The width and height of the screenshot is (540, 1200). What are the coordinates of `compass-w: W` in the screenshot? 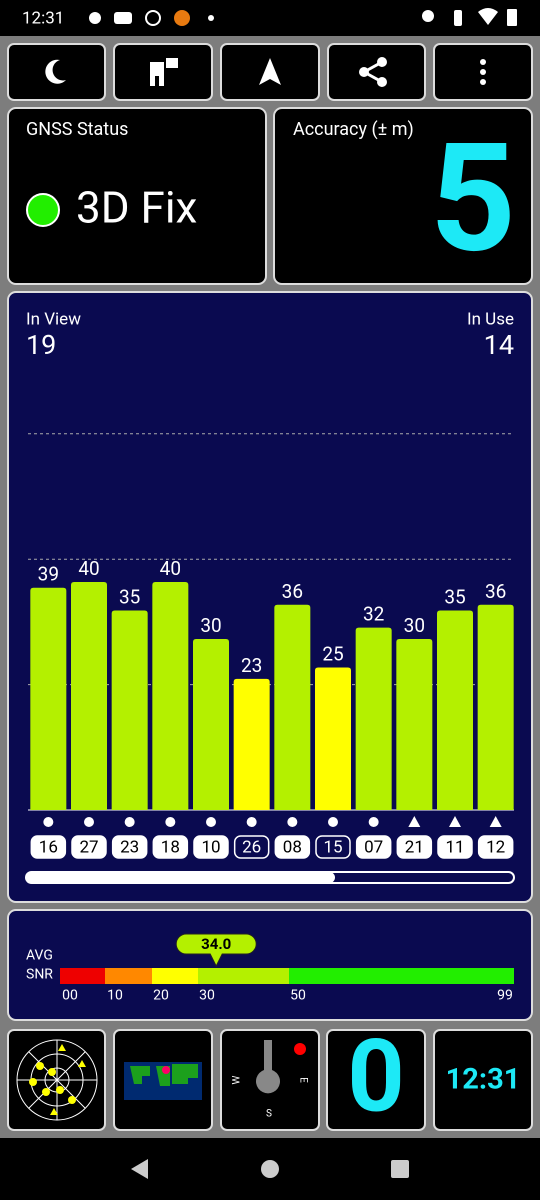 It's located at (237, 1079).